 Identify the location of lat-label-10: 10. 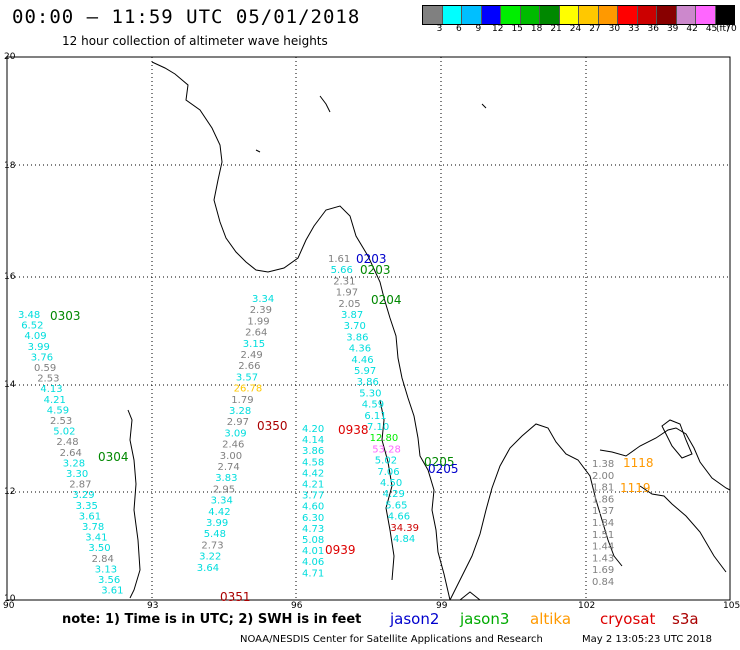
(10, 599).